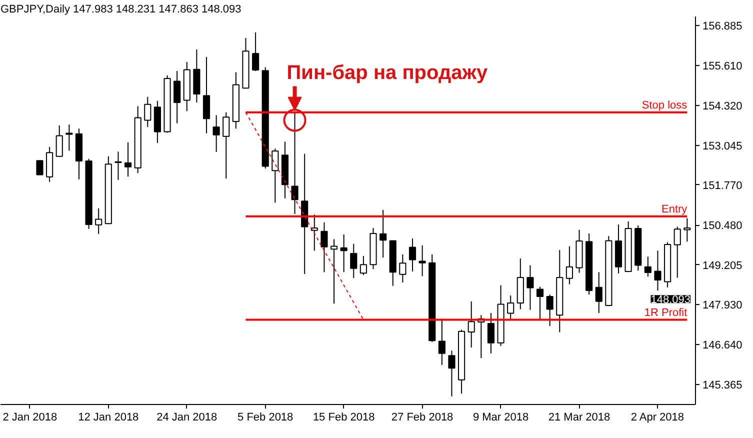  I want to click on y-tick-label: 147.930, so click(722, 306).